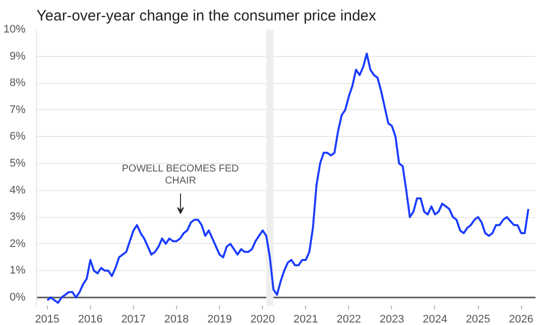 This screenshot has height=325, width=550. I want to click on y-tick-label: 9%, so click(18, 56).